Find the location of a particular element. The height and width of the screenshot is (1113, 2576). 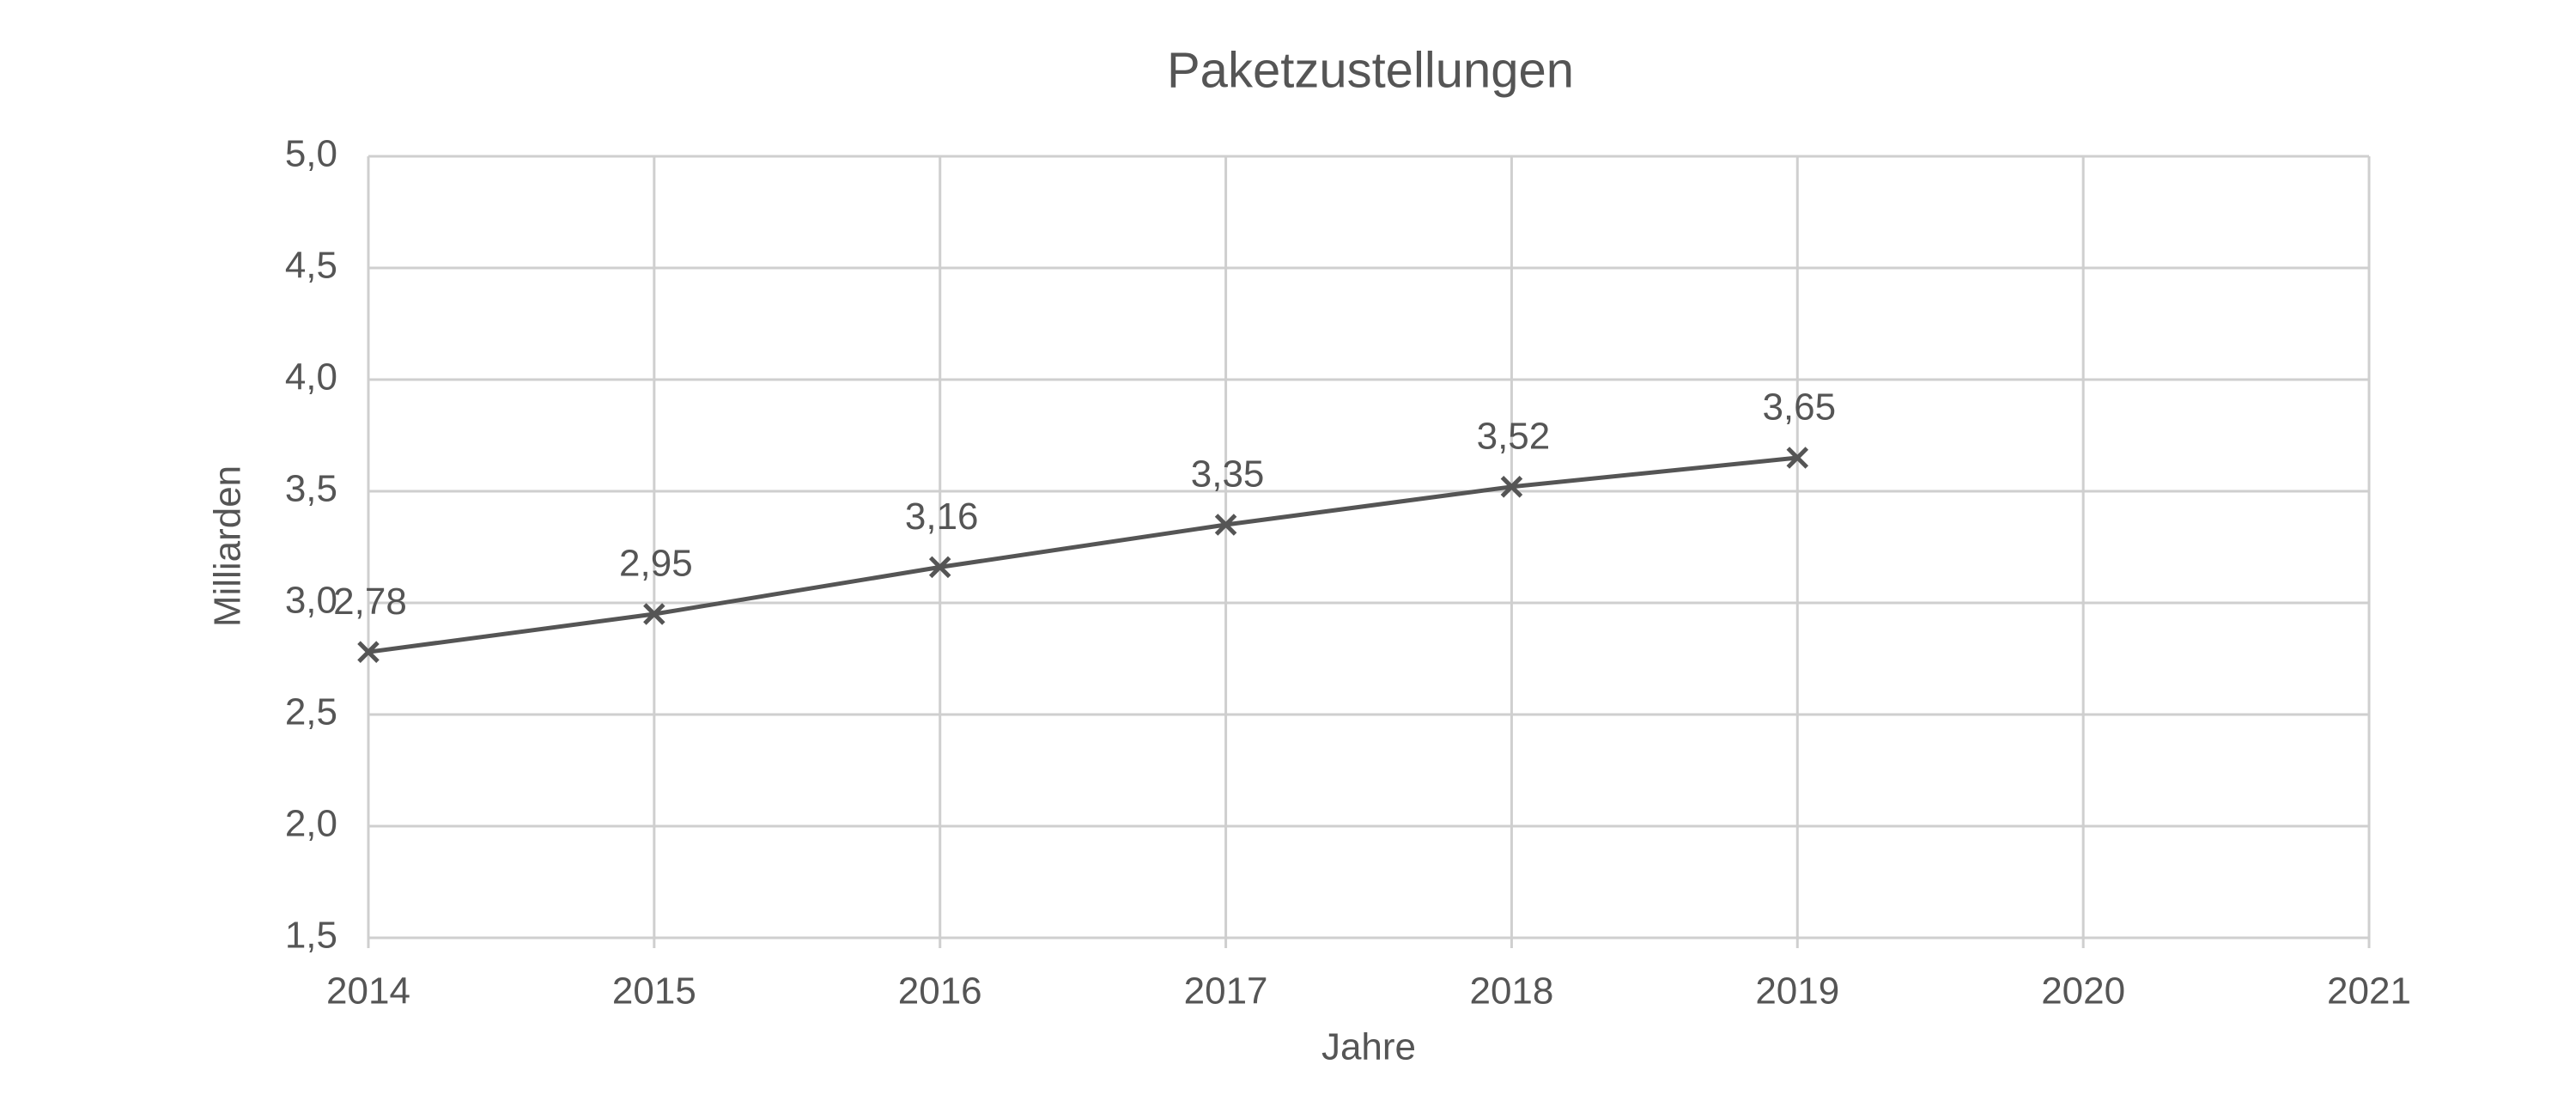

data-label: 3,65 is located at coordinates (1799, 407).